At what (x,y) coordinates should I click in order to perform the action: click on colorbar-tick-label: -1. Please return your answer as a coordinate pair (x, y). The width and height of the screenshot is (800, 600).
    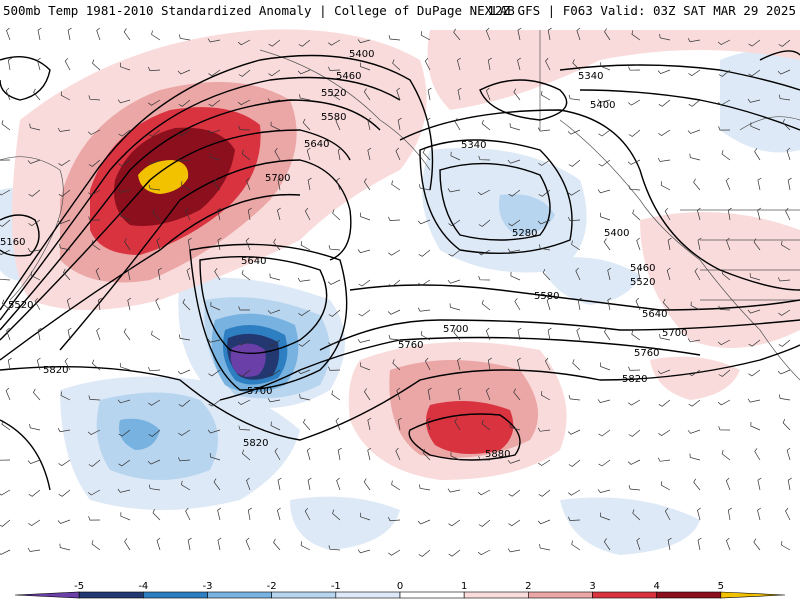
    Looking at the image, I should click on (336, 586).